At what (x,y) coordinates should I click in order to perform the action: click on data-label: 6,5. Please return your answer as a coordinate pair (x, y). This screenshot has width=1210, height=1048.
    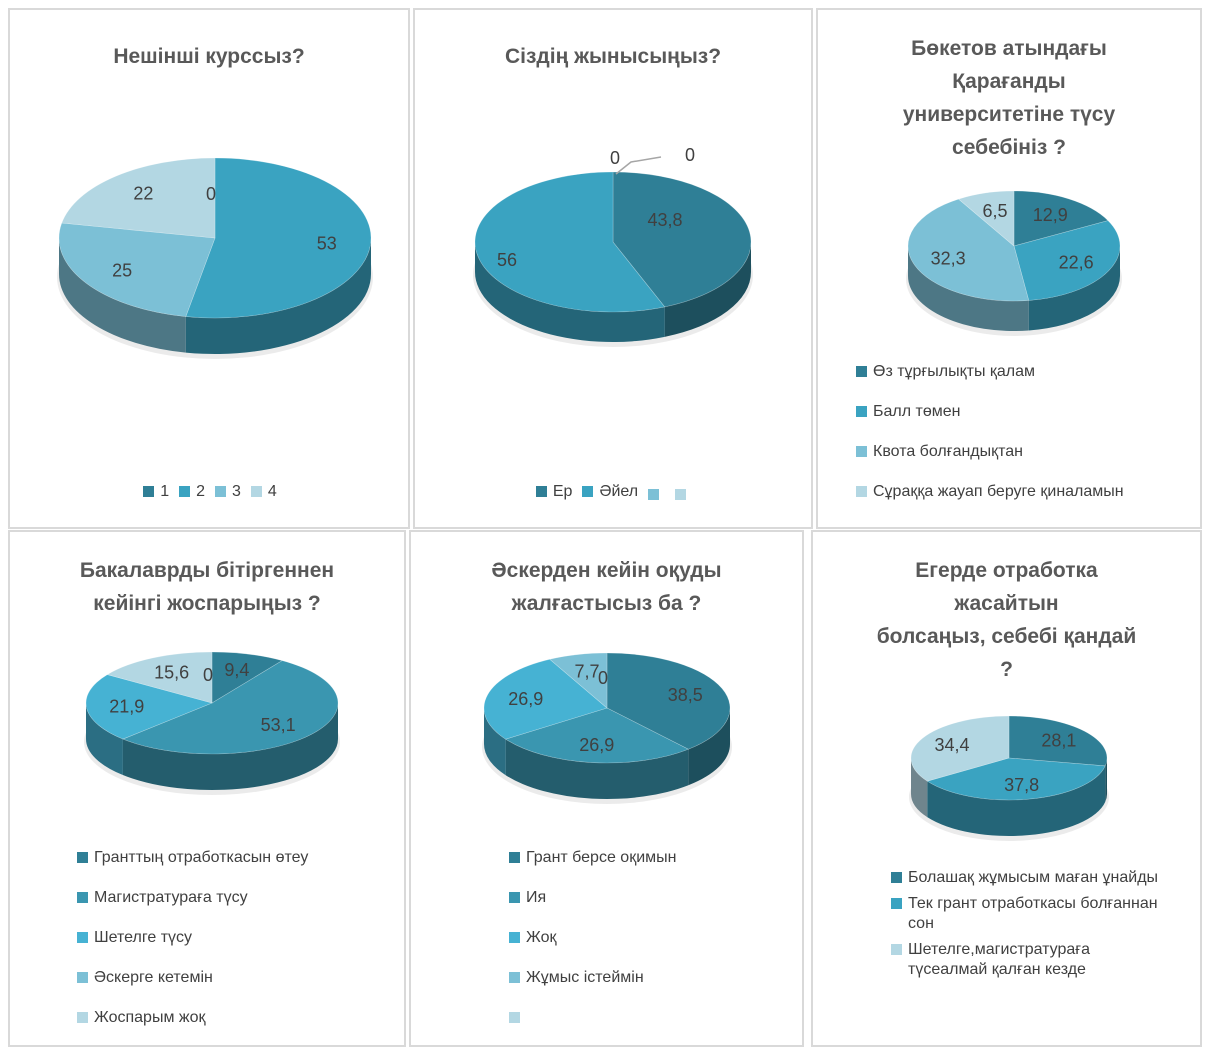
    Looking at the image, I should click on (994, 211).